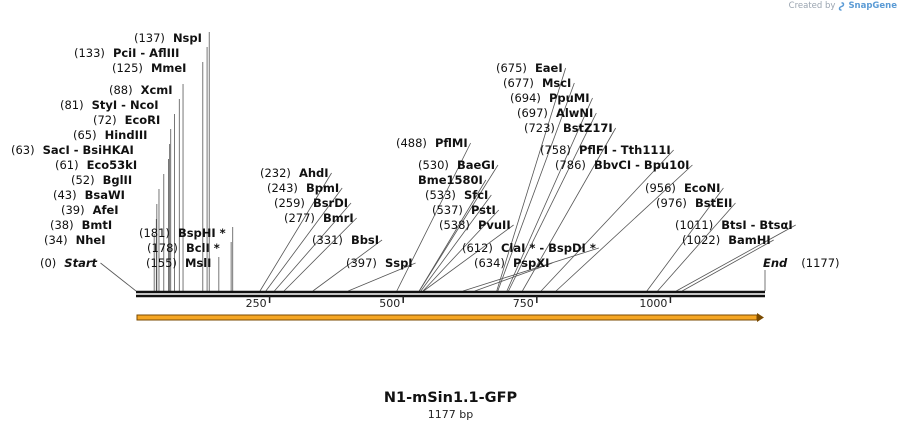 The image size is (901, 430). Describe the element at coordinates (73, 210) in the screenshot. I see `site-position: (39)` at that location.